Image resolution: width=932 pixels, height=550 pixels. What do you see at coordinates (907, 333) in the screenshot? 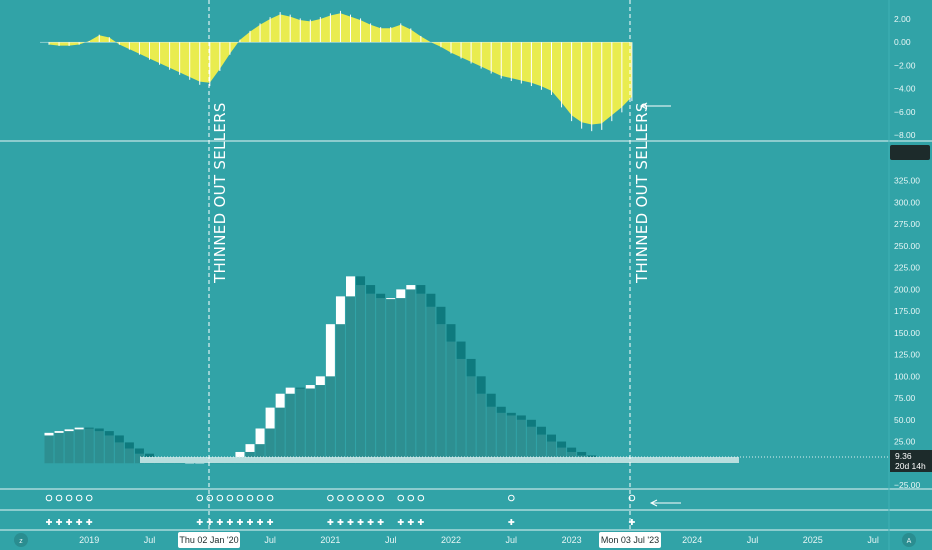
I see `price-y-tick: 150.00` at bounding box center [907, 333].